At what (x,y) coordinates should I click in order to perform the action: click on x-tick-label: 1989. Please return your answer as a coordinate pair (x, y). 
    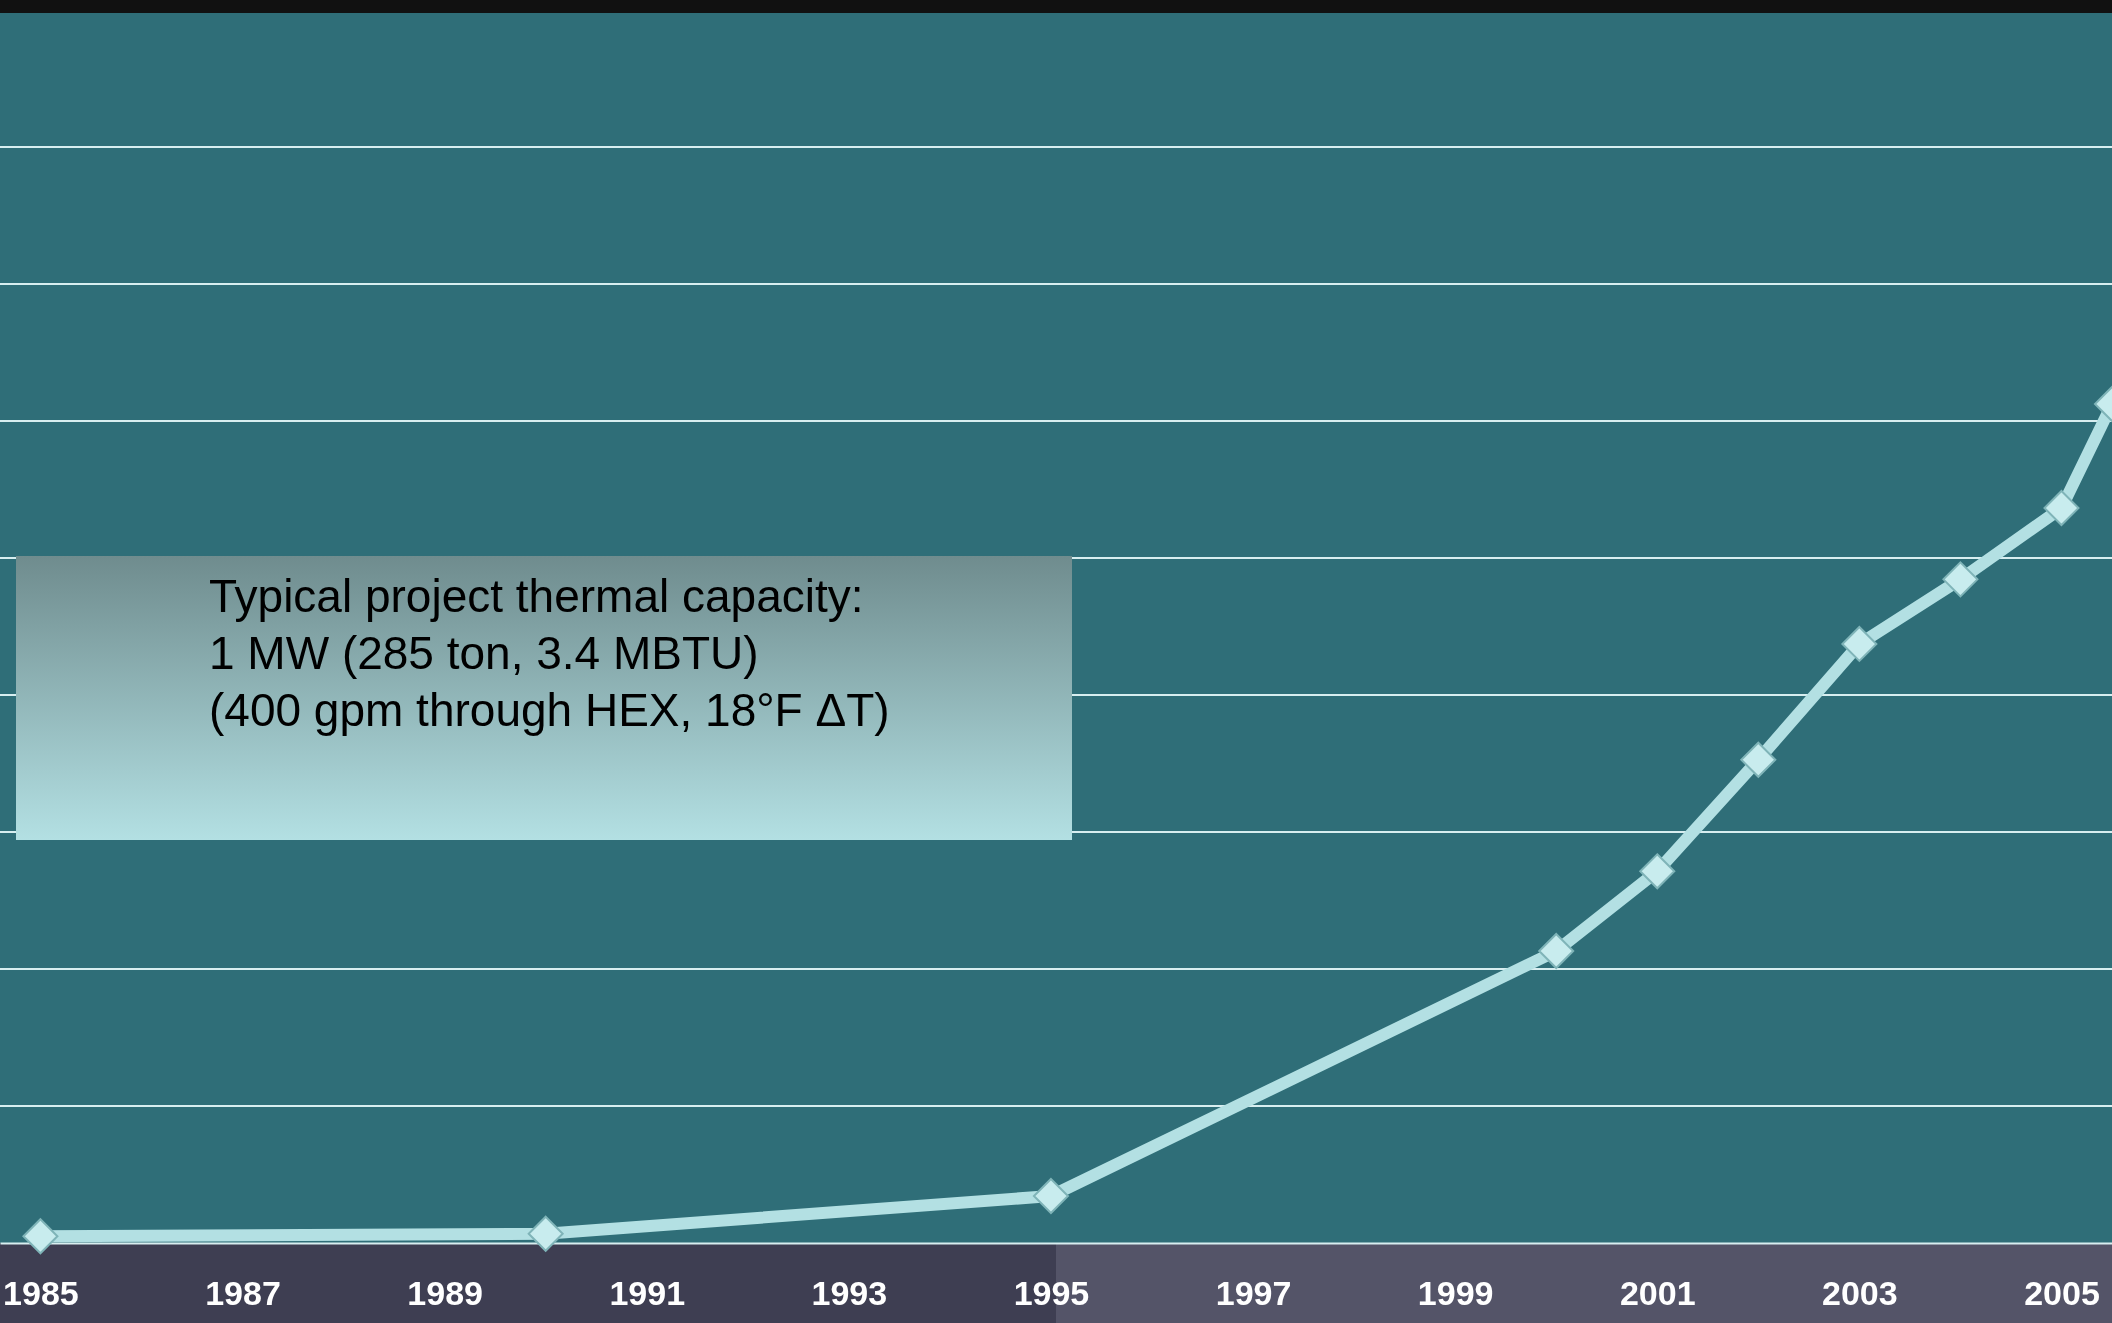
    Looking at the image, I should click on (445, 1293).